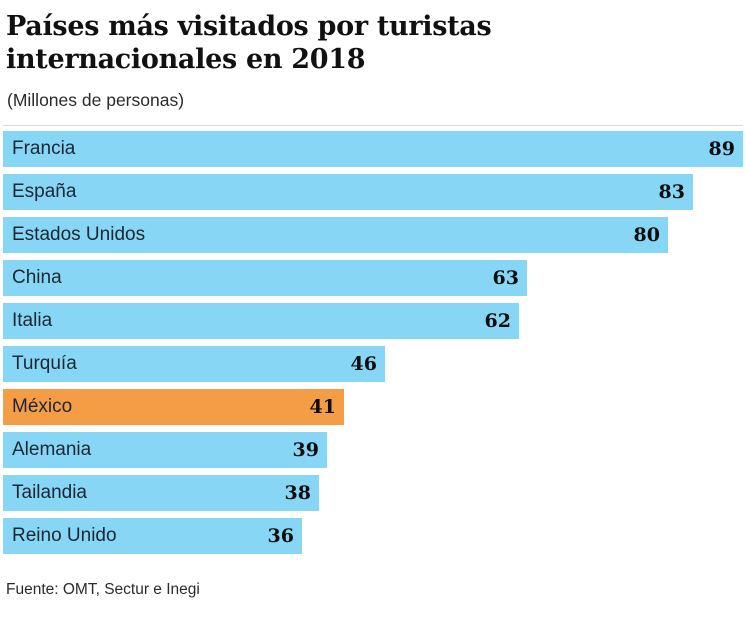 The height and width of the screenshot is (620, 746). I want to click on bar-category-label: España, so click(44, 191).